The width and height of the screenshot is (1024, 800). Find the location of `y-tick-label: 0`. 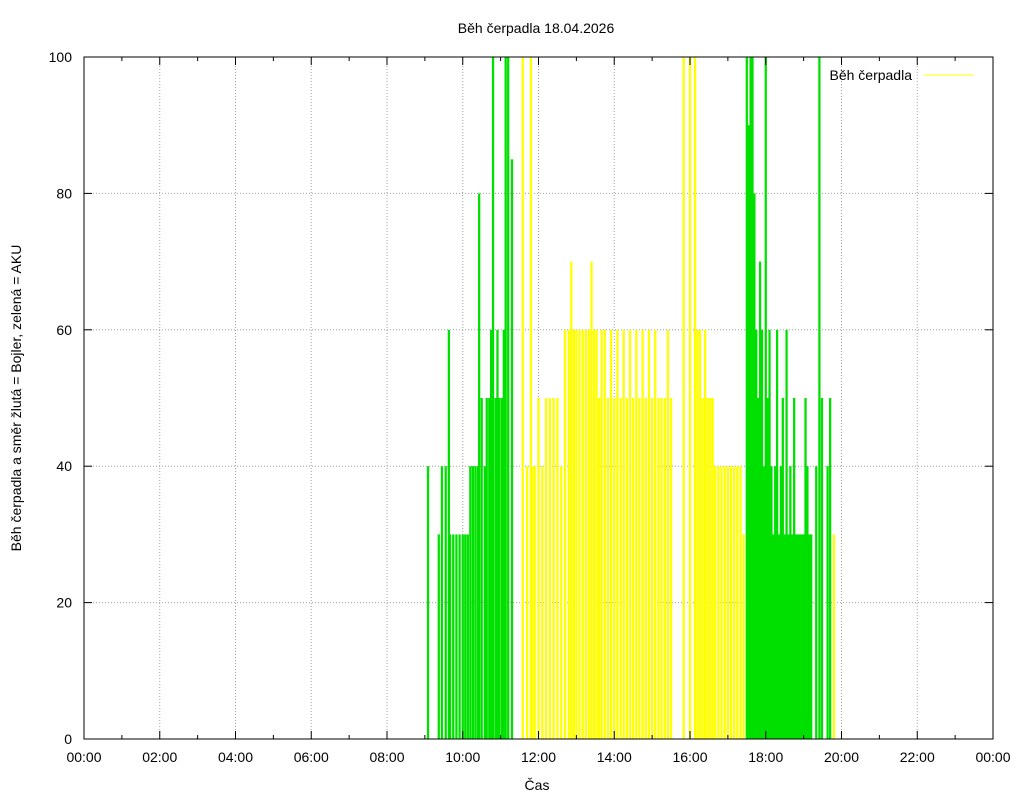

y-tick-label: 0 is located at coordinates (68, 739).